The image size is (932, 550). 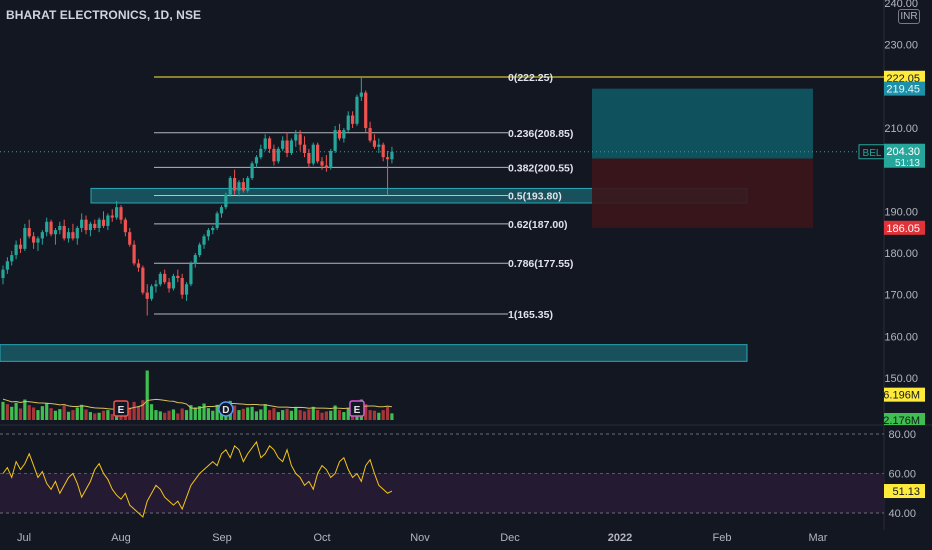 I want to click on time-axis-label: Nov, so click(x=420, y=538).